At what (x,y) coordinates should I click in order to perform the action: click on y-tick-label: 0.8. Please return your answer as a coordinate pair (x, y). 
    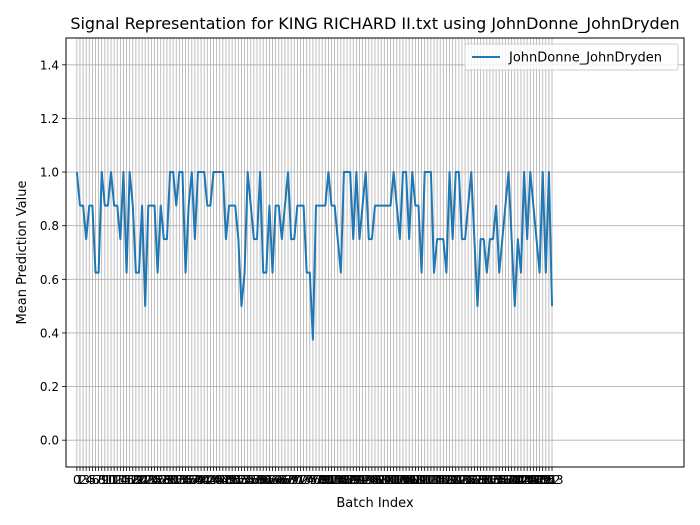
    Looking at the image, I should click on (49, 226).